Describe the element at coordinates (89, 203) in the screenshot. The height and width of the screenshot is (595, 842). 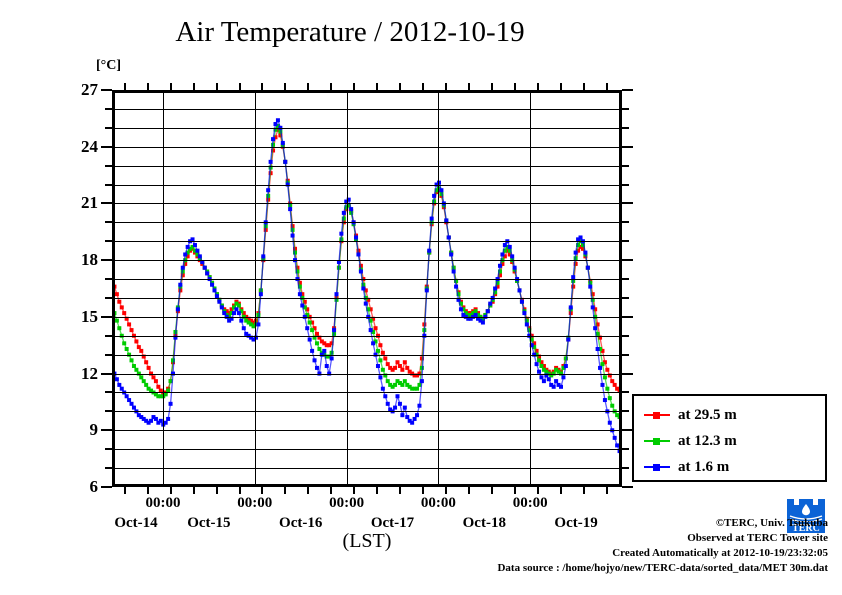
I see `y-tick-label: 21` at that location.